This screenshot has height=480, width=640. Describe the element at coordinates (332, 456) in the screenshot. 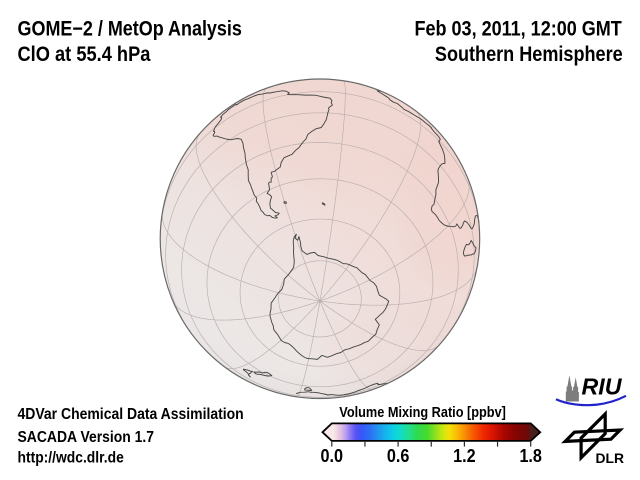

I see `svg-text: 0.0` at that location.